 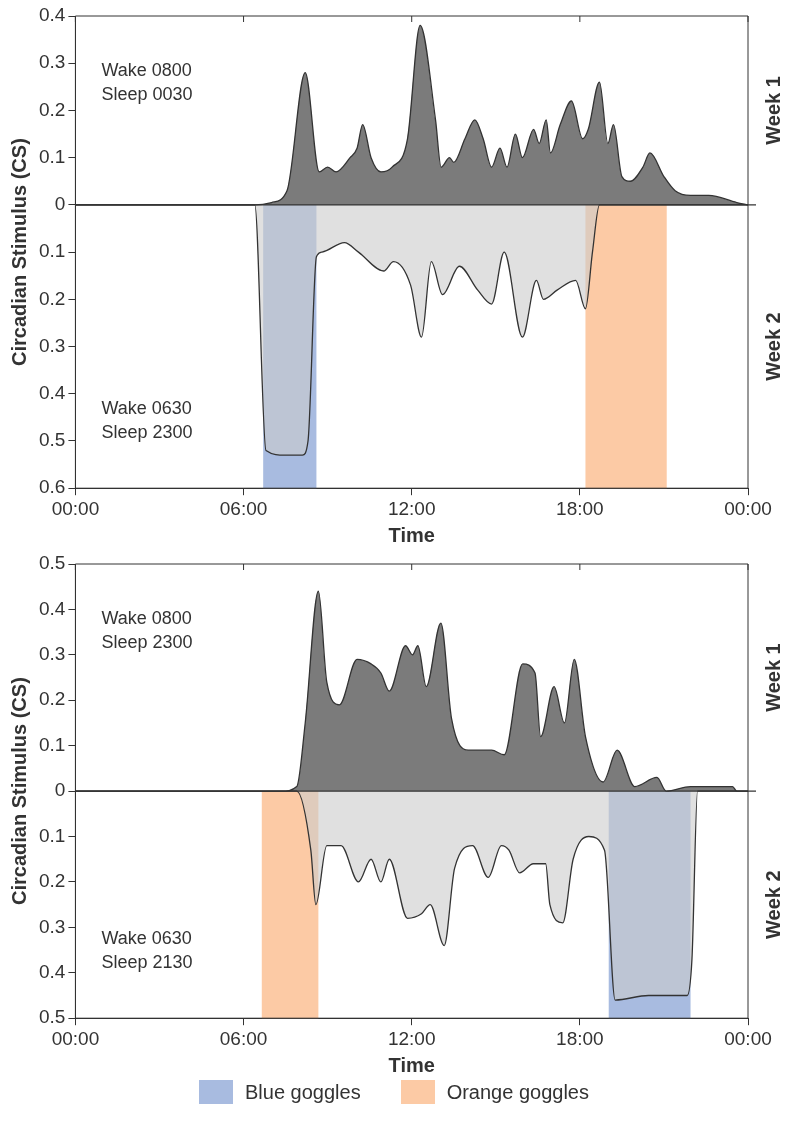 I want to click on annotation: Wake 0630 Sleep 2130, so click(x=147, y=951).